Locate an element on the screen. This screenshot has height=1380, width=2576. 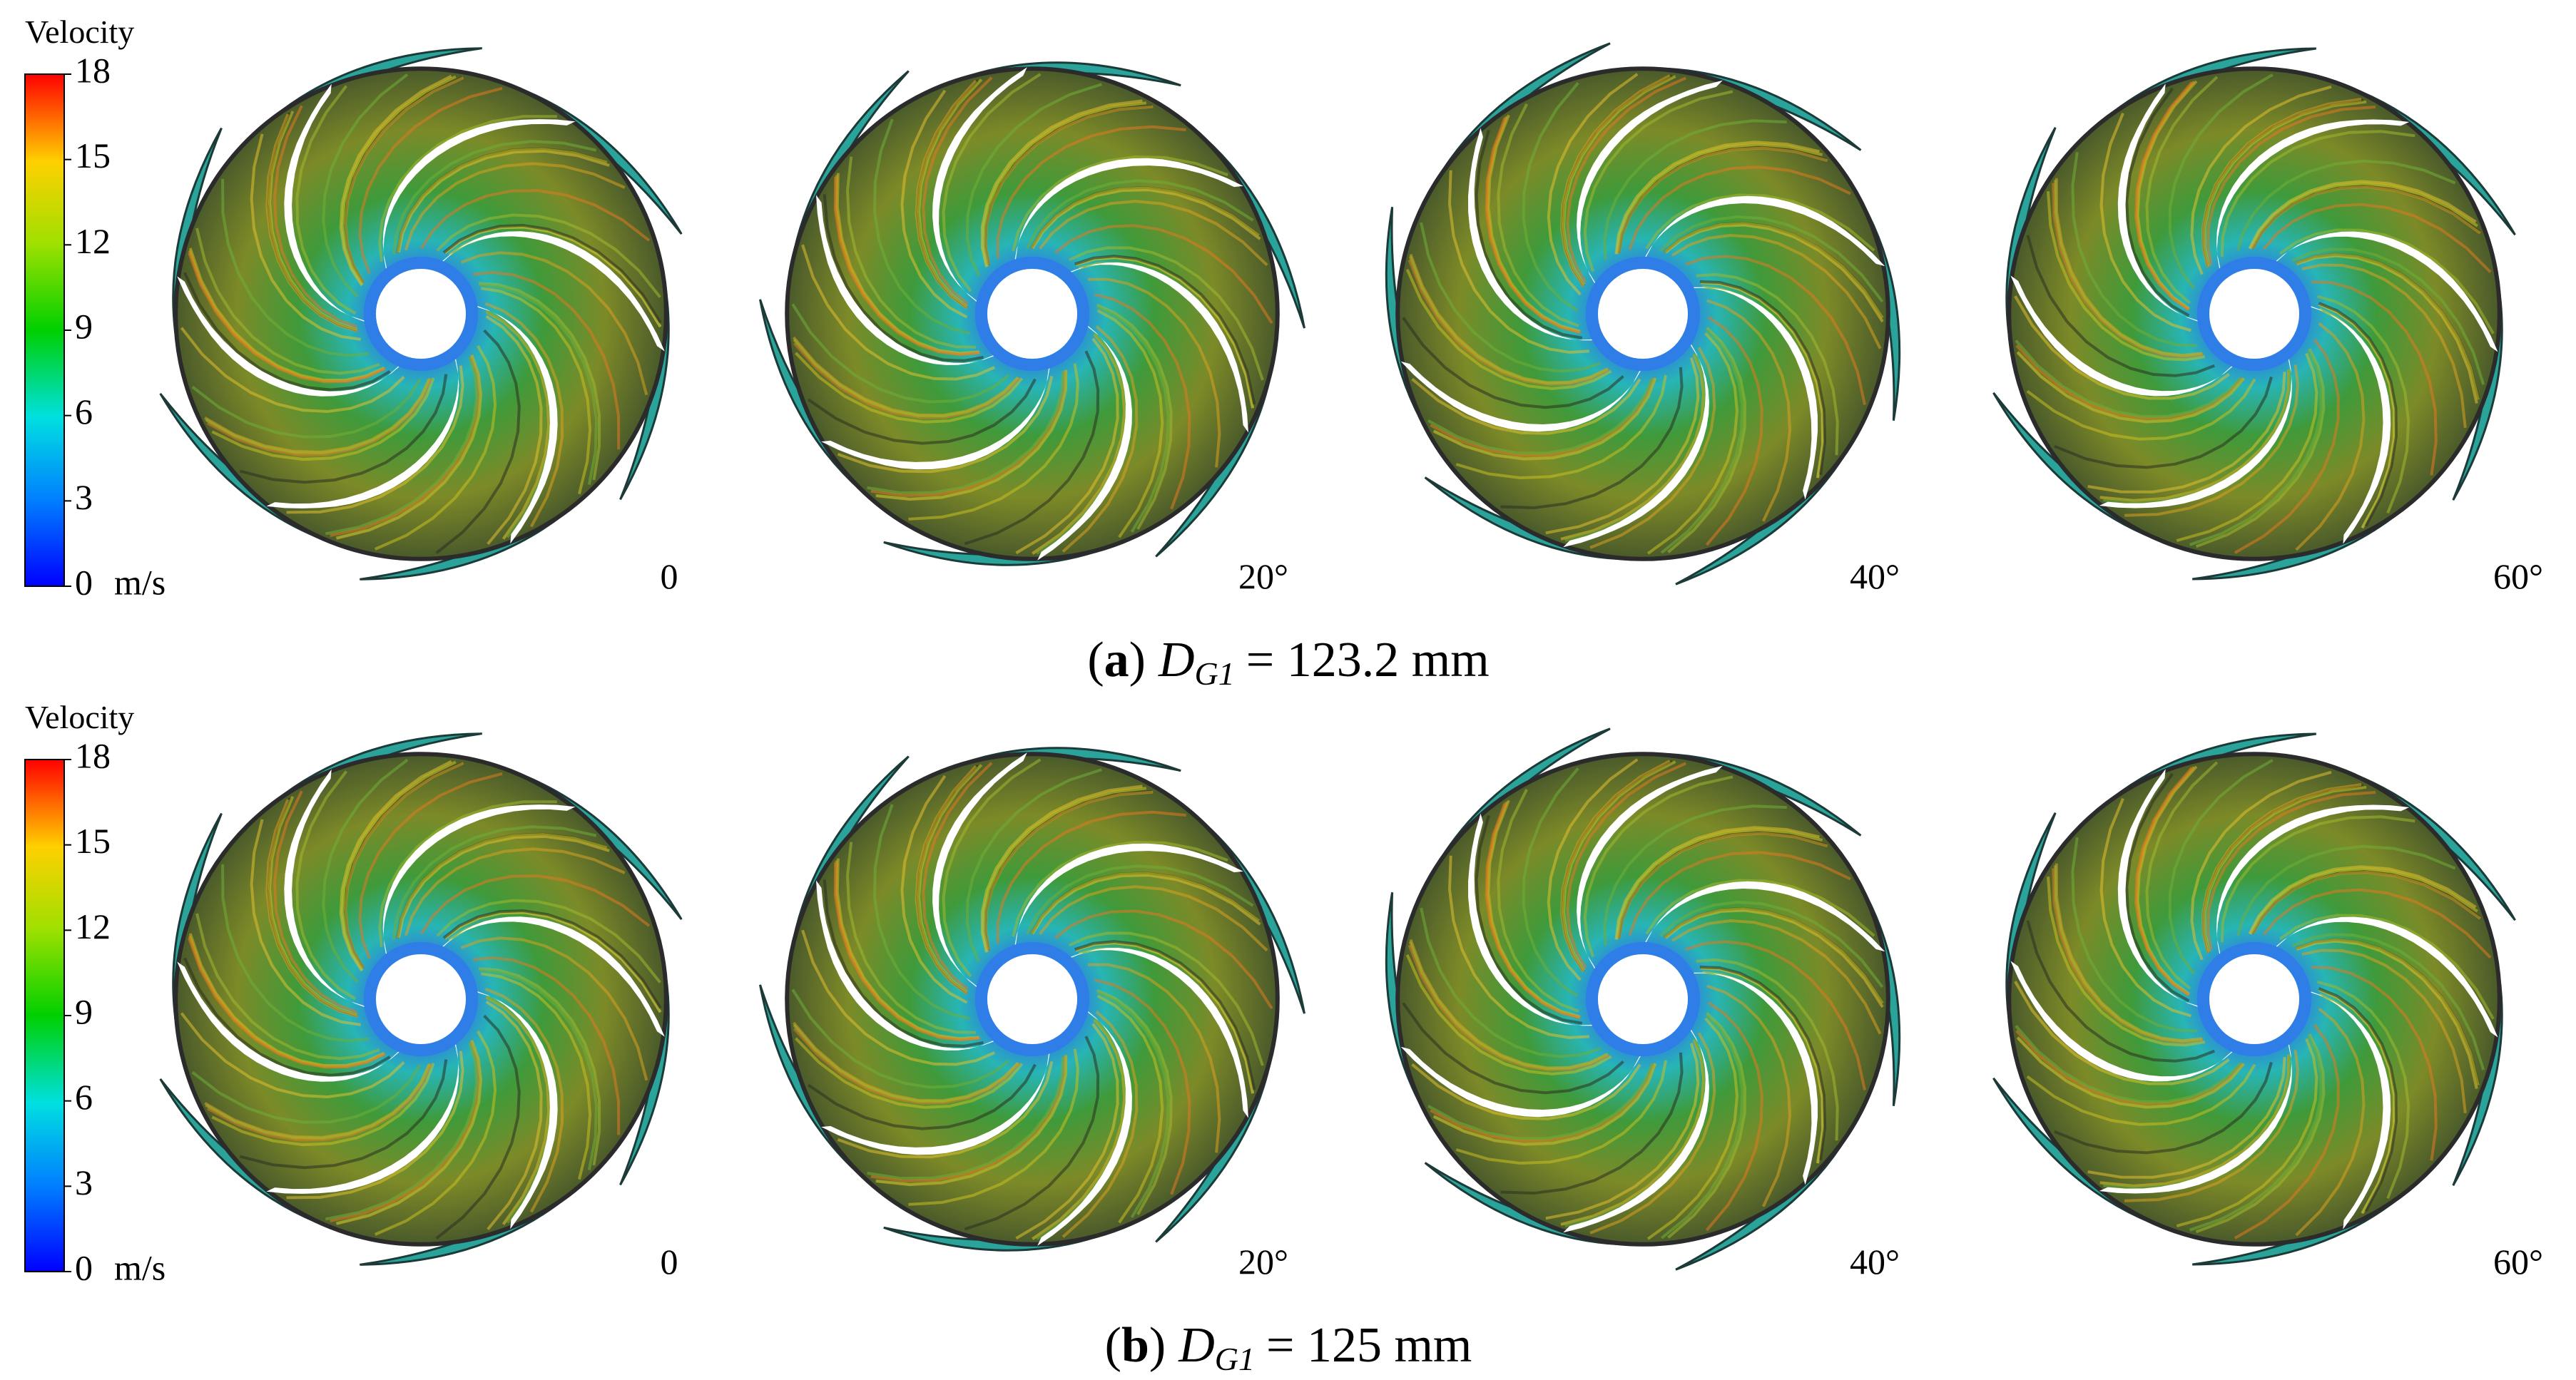
caption: (b) DG1 = 125 mm is located at coordinates (1288, 1348).